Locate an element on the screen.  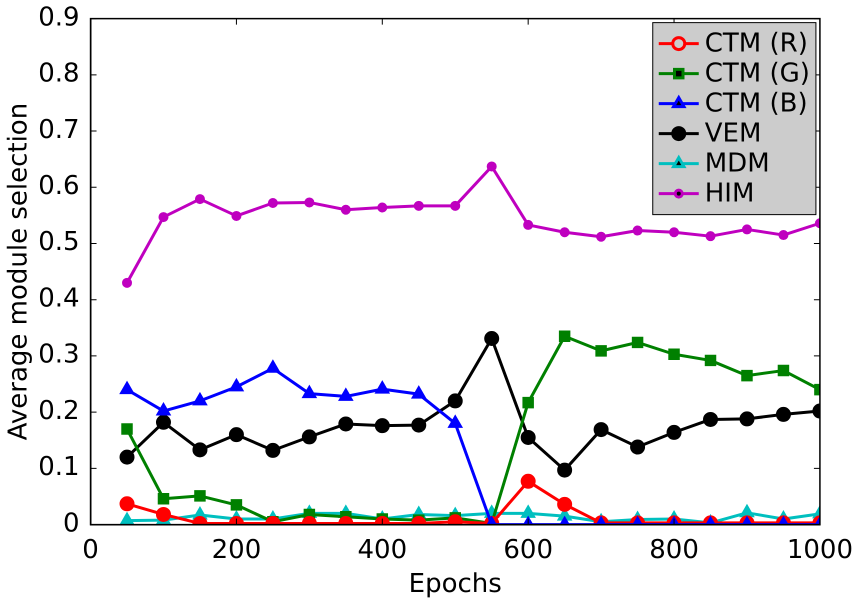
x-tick-label: 1000 is located at coordinates (819, 549).